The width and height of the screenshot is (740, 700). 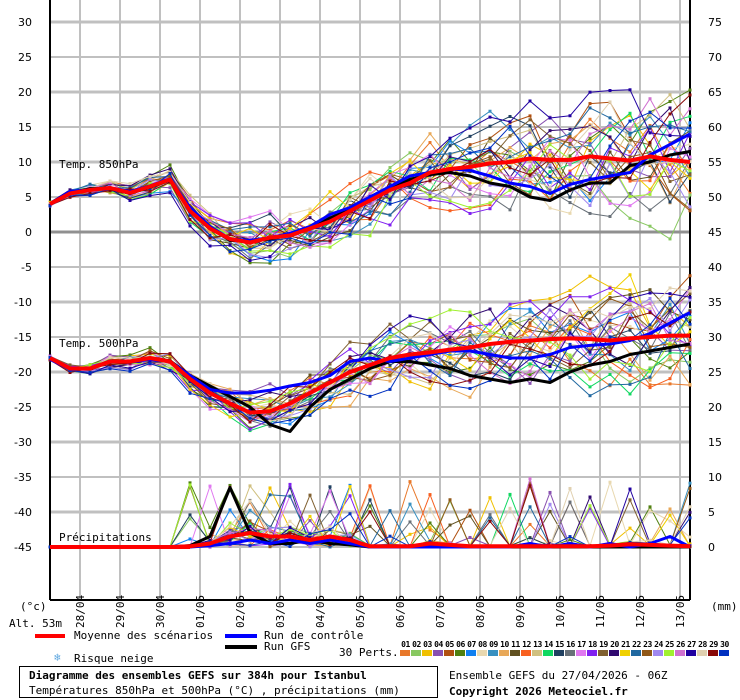 I want to click on t850-label: Temp. 850hPa, so click(x=98, y=164).